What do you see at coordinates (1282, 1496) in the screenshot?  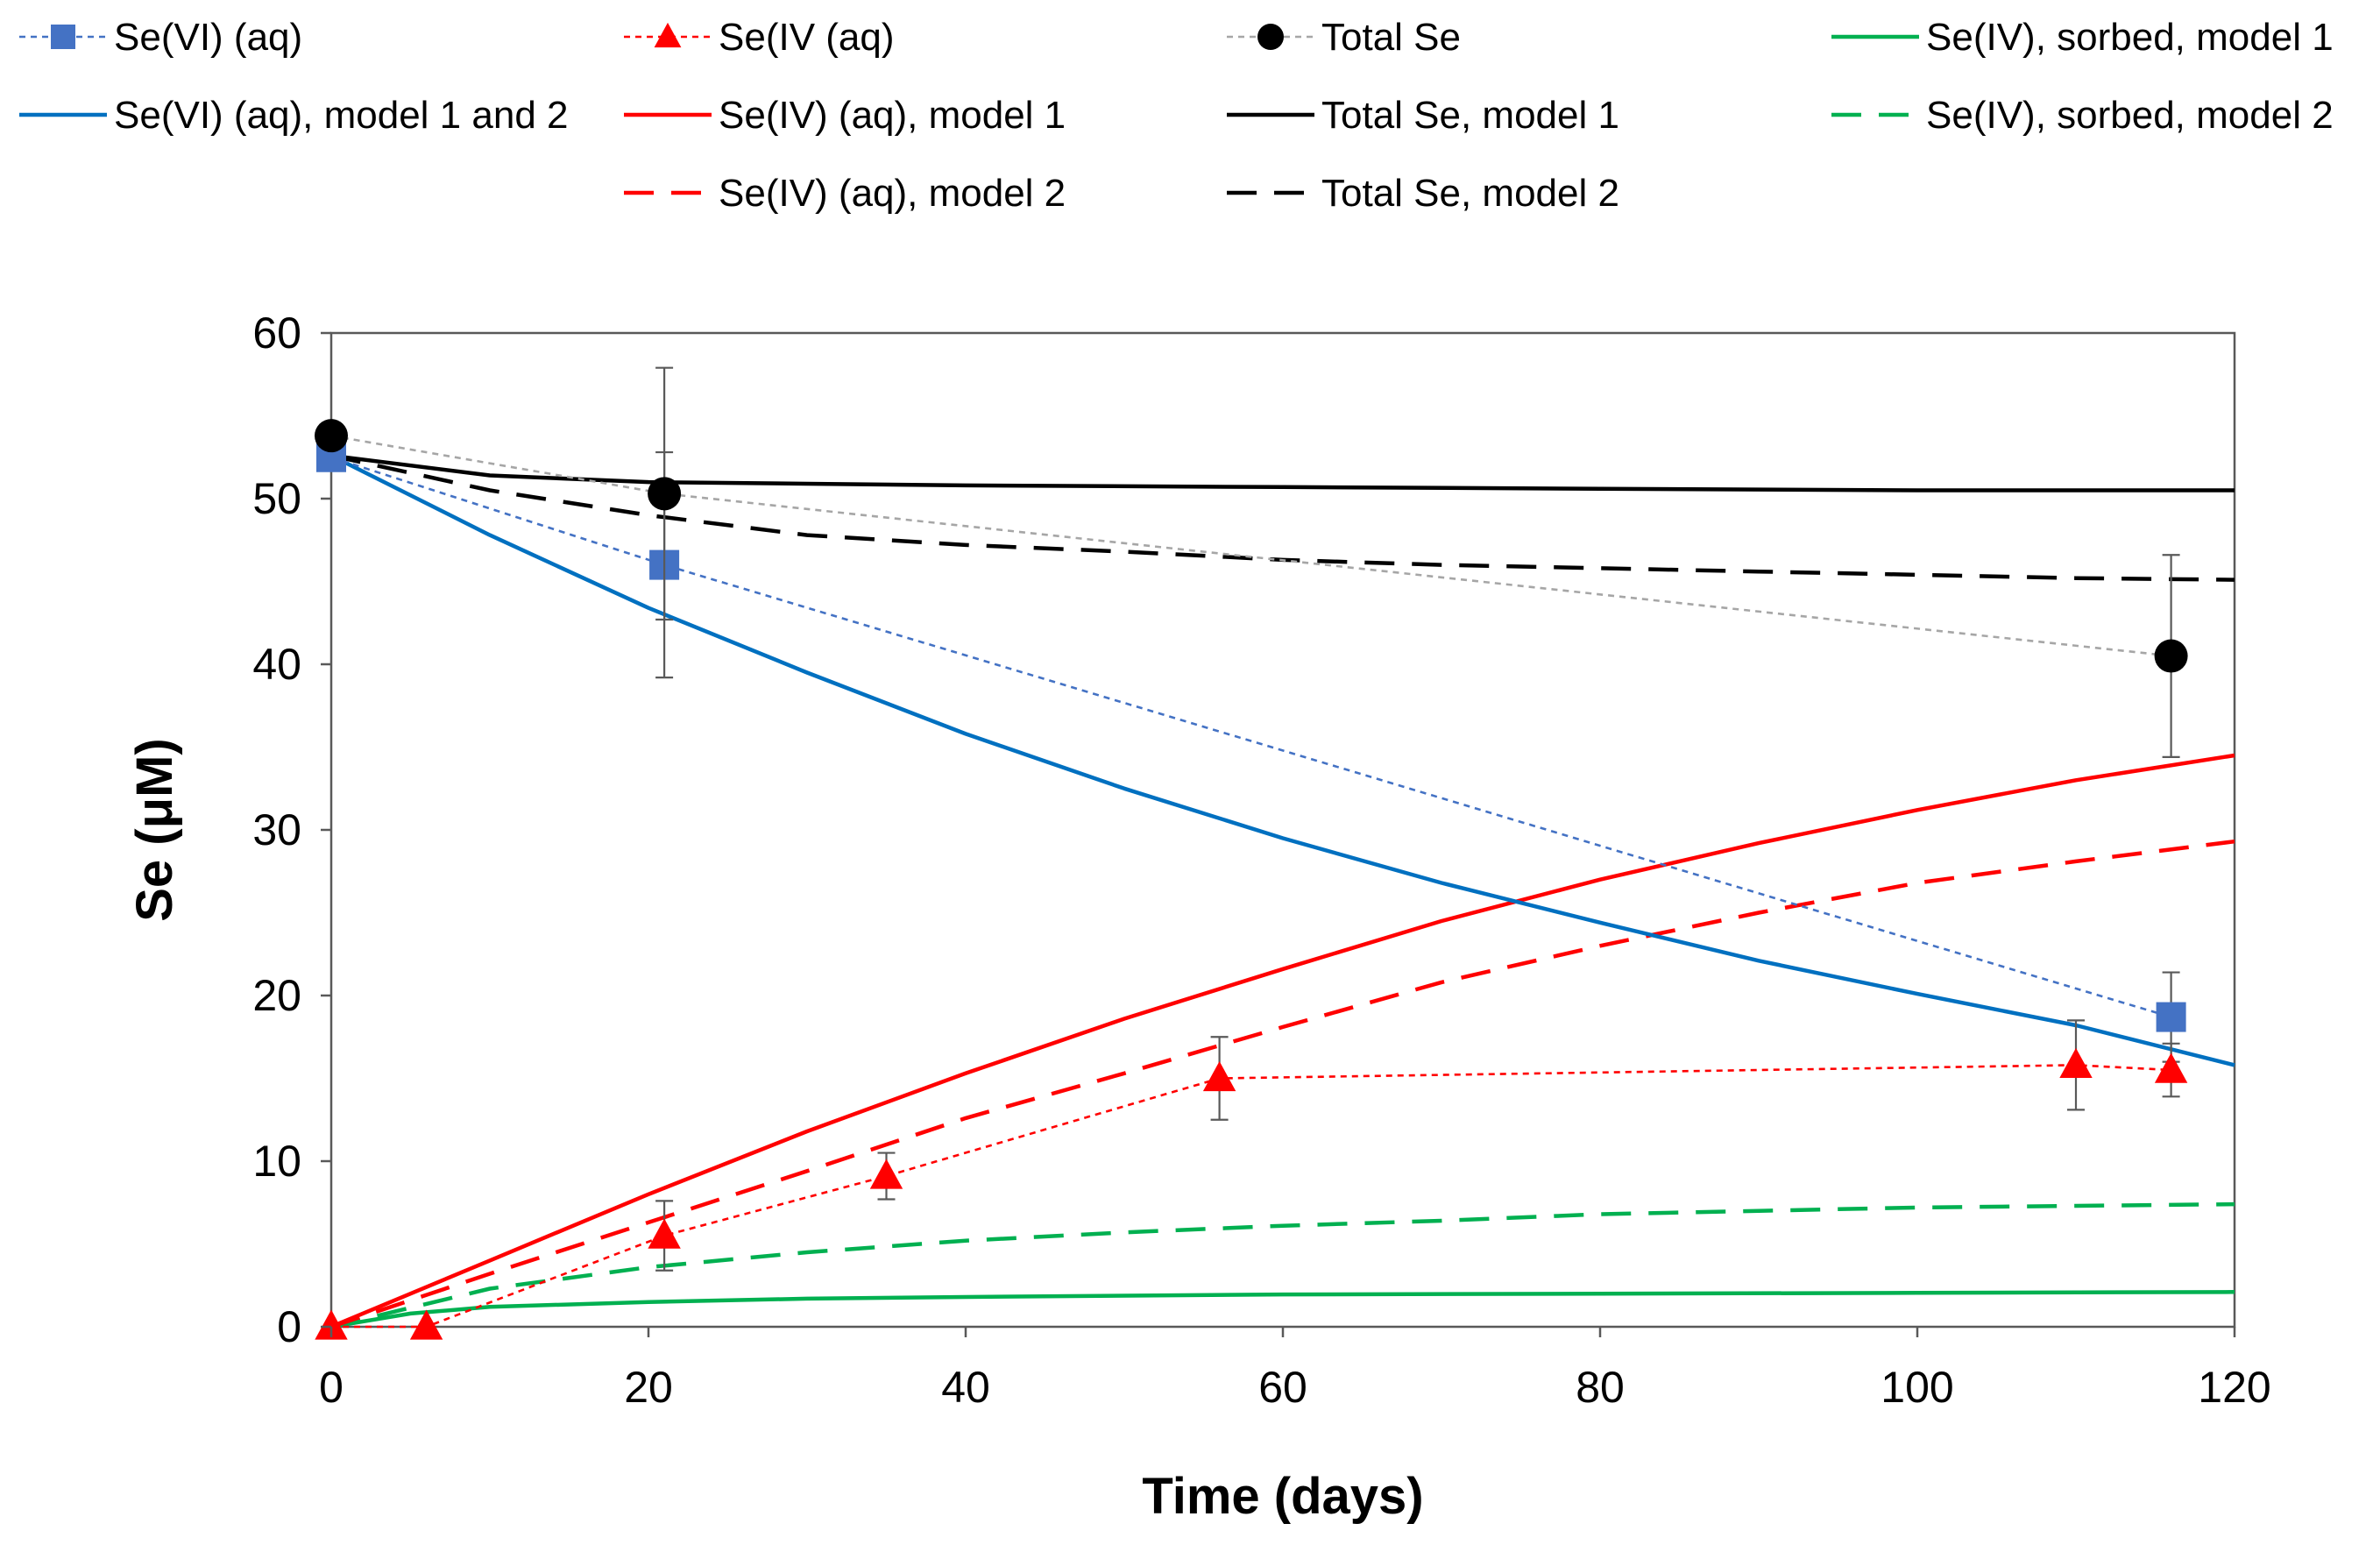 I see `x-axis-title: Time (days)` at bounding box center [1282, 1496].